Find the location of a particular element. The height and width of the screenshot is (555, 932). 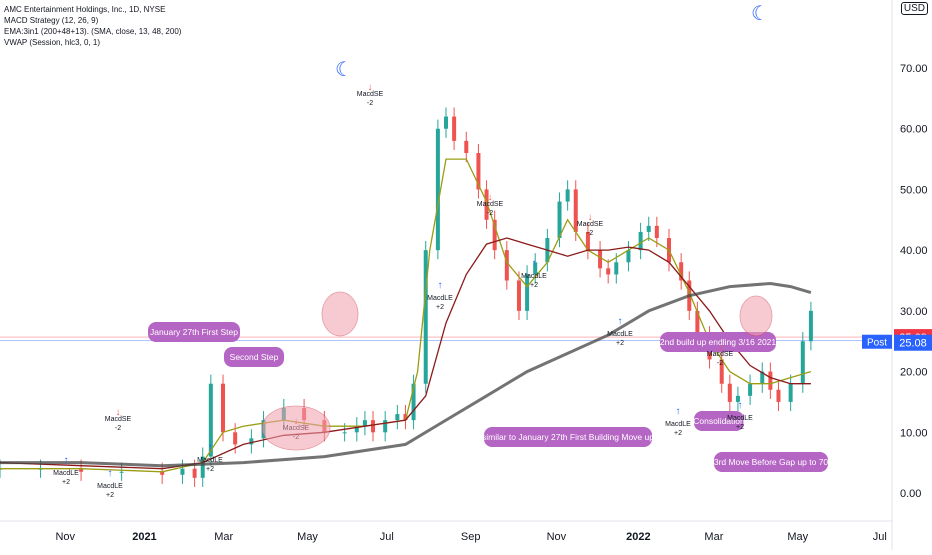

y-tick-label: 70.00 is located at coordinates (914, 69).